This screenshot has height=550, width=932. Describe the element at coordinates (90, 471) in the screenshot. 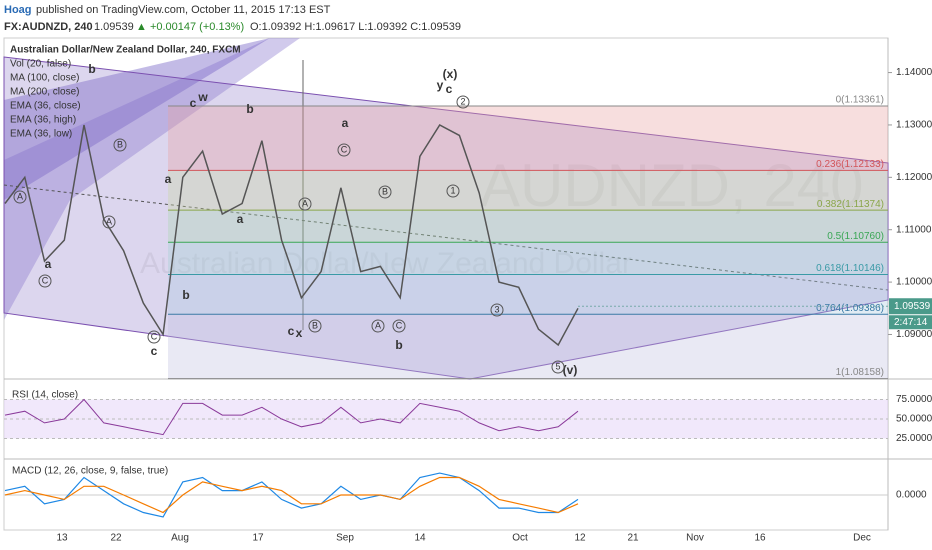

I see `macd-title: MACD (12, 26, close, 9, false, true)` at that location.